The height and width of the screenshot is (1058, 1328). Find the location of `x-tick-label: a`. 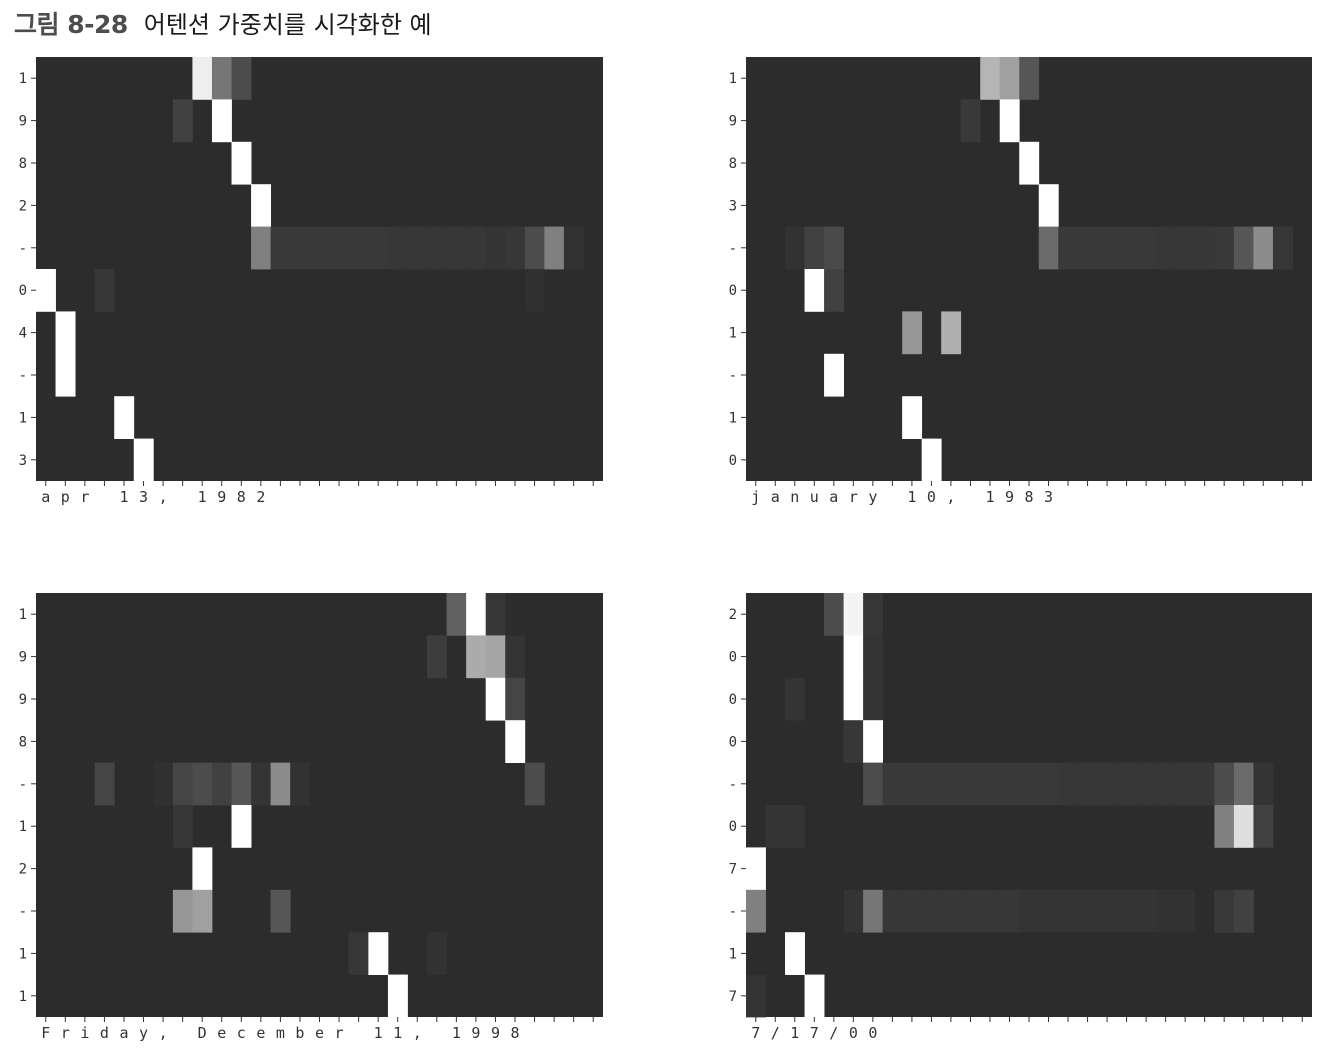

x-tick-label: a is located at coordinates (775, 497).